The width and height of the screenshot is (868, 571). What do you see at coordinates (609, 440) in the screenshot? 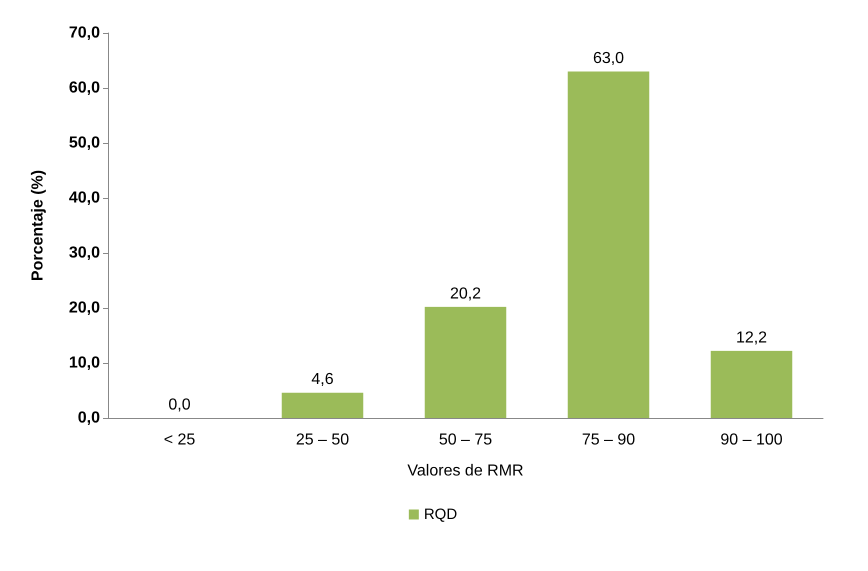
I see `x-tick-label: 75 – 90` at bounding box center [609, 440].